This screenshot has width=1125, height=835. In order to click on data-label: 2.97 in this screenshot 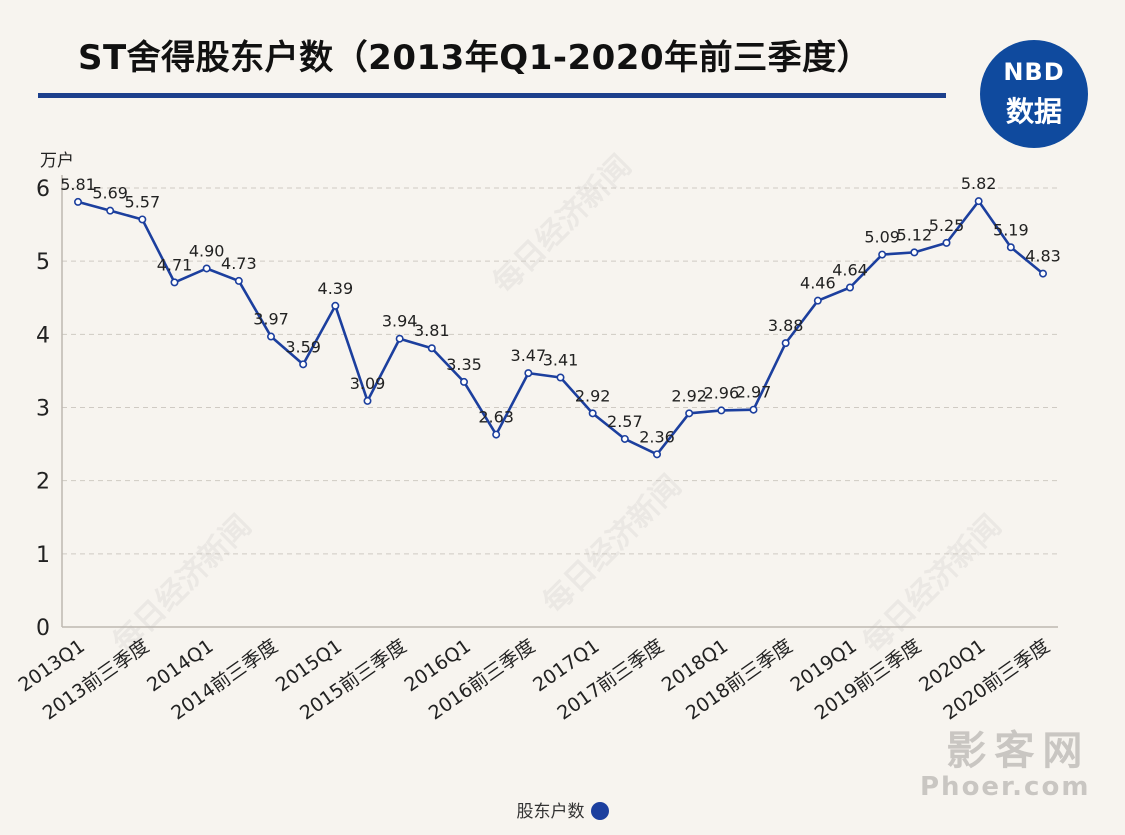, I will do `click(754, 392)`.